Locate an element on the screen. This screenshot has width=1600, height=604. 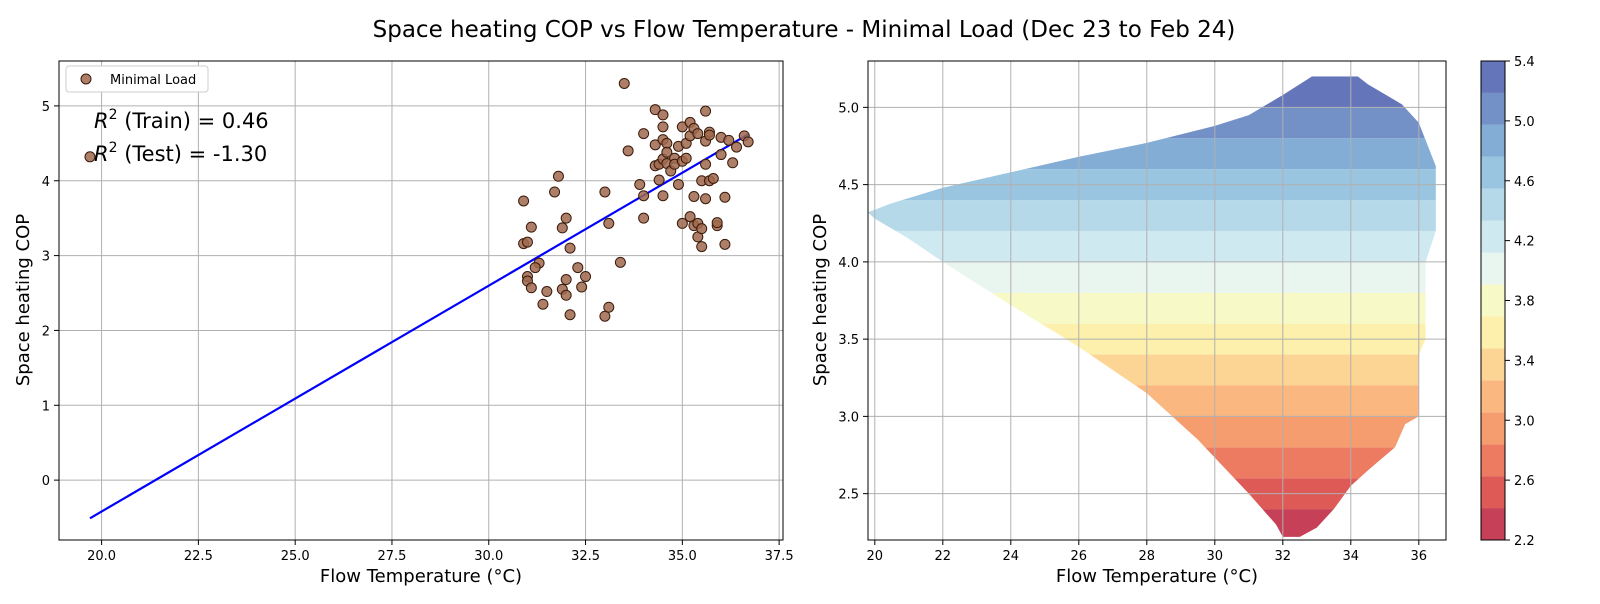
right-x-tick-label: 20 is located at coordinates (875, 556).